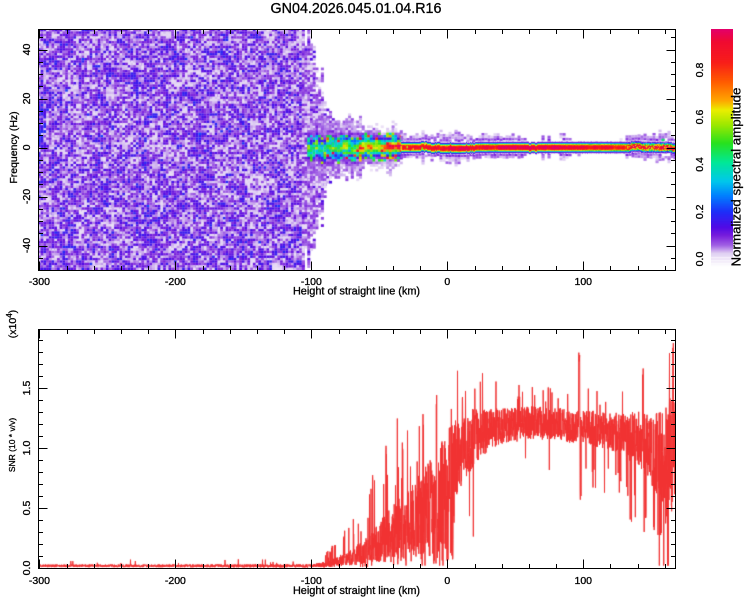  Describe the element at coordinates (14, 147) in the screenshot. I see `svg-text: Frequency (Hz)` at that location.